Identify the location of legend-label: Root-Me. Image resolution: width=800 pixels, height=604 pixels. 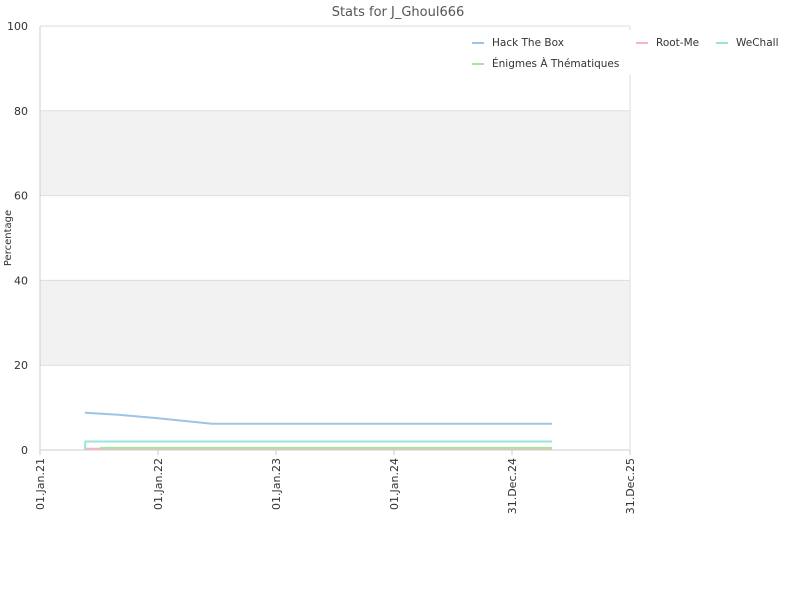
(677, 43).